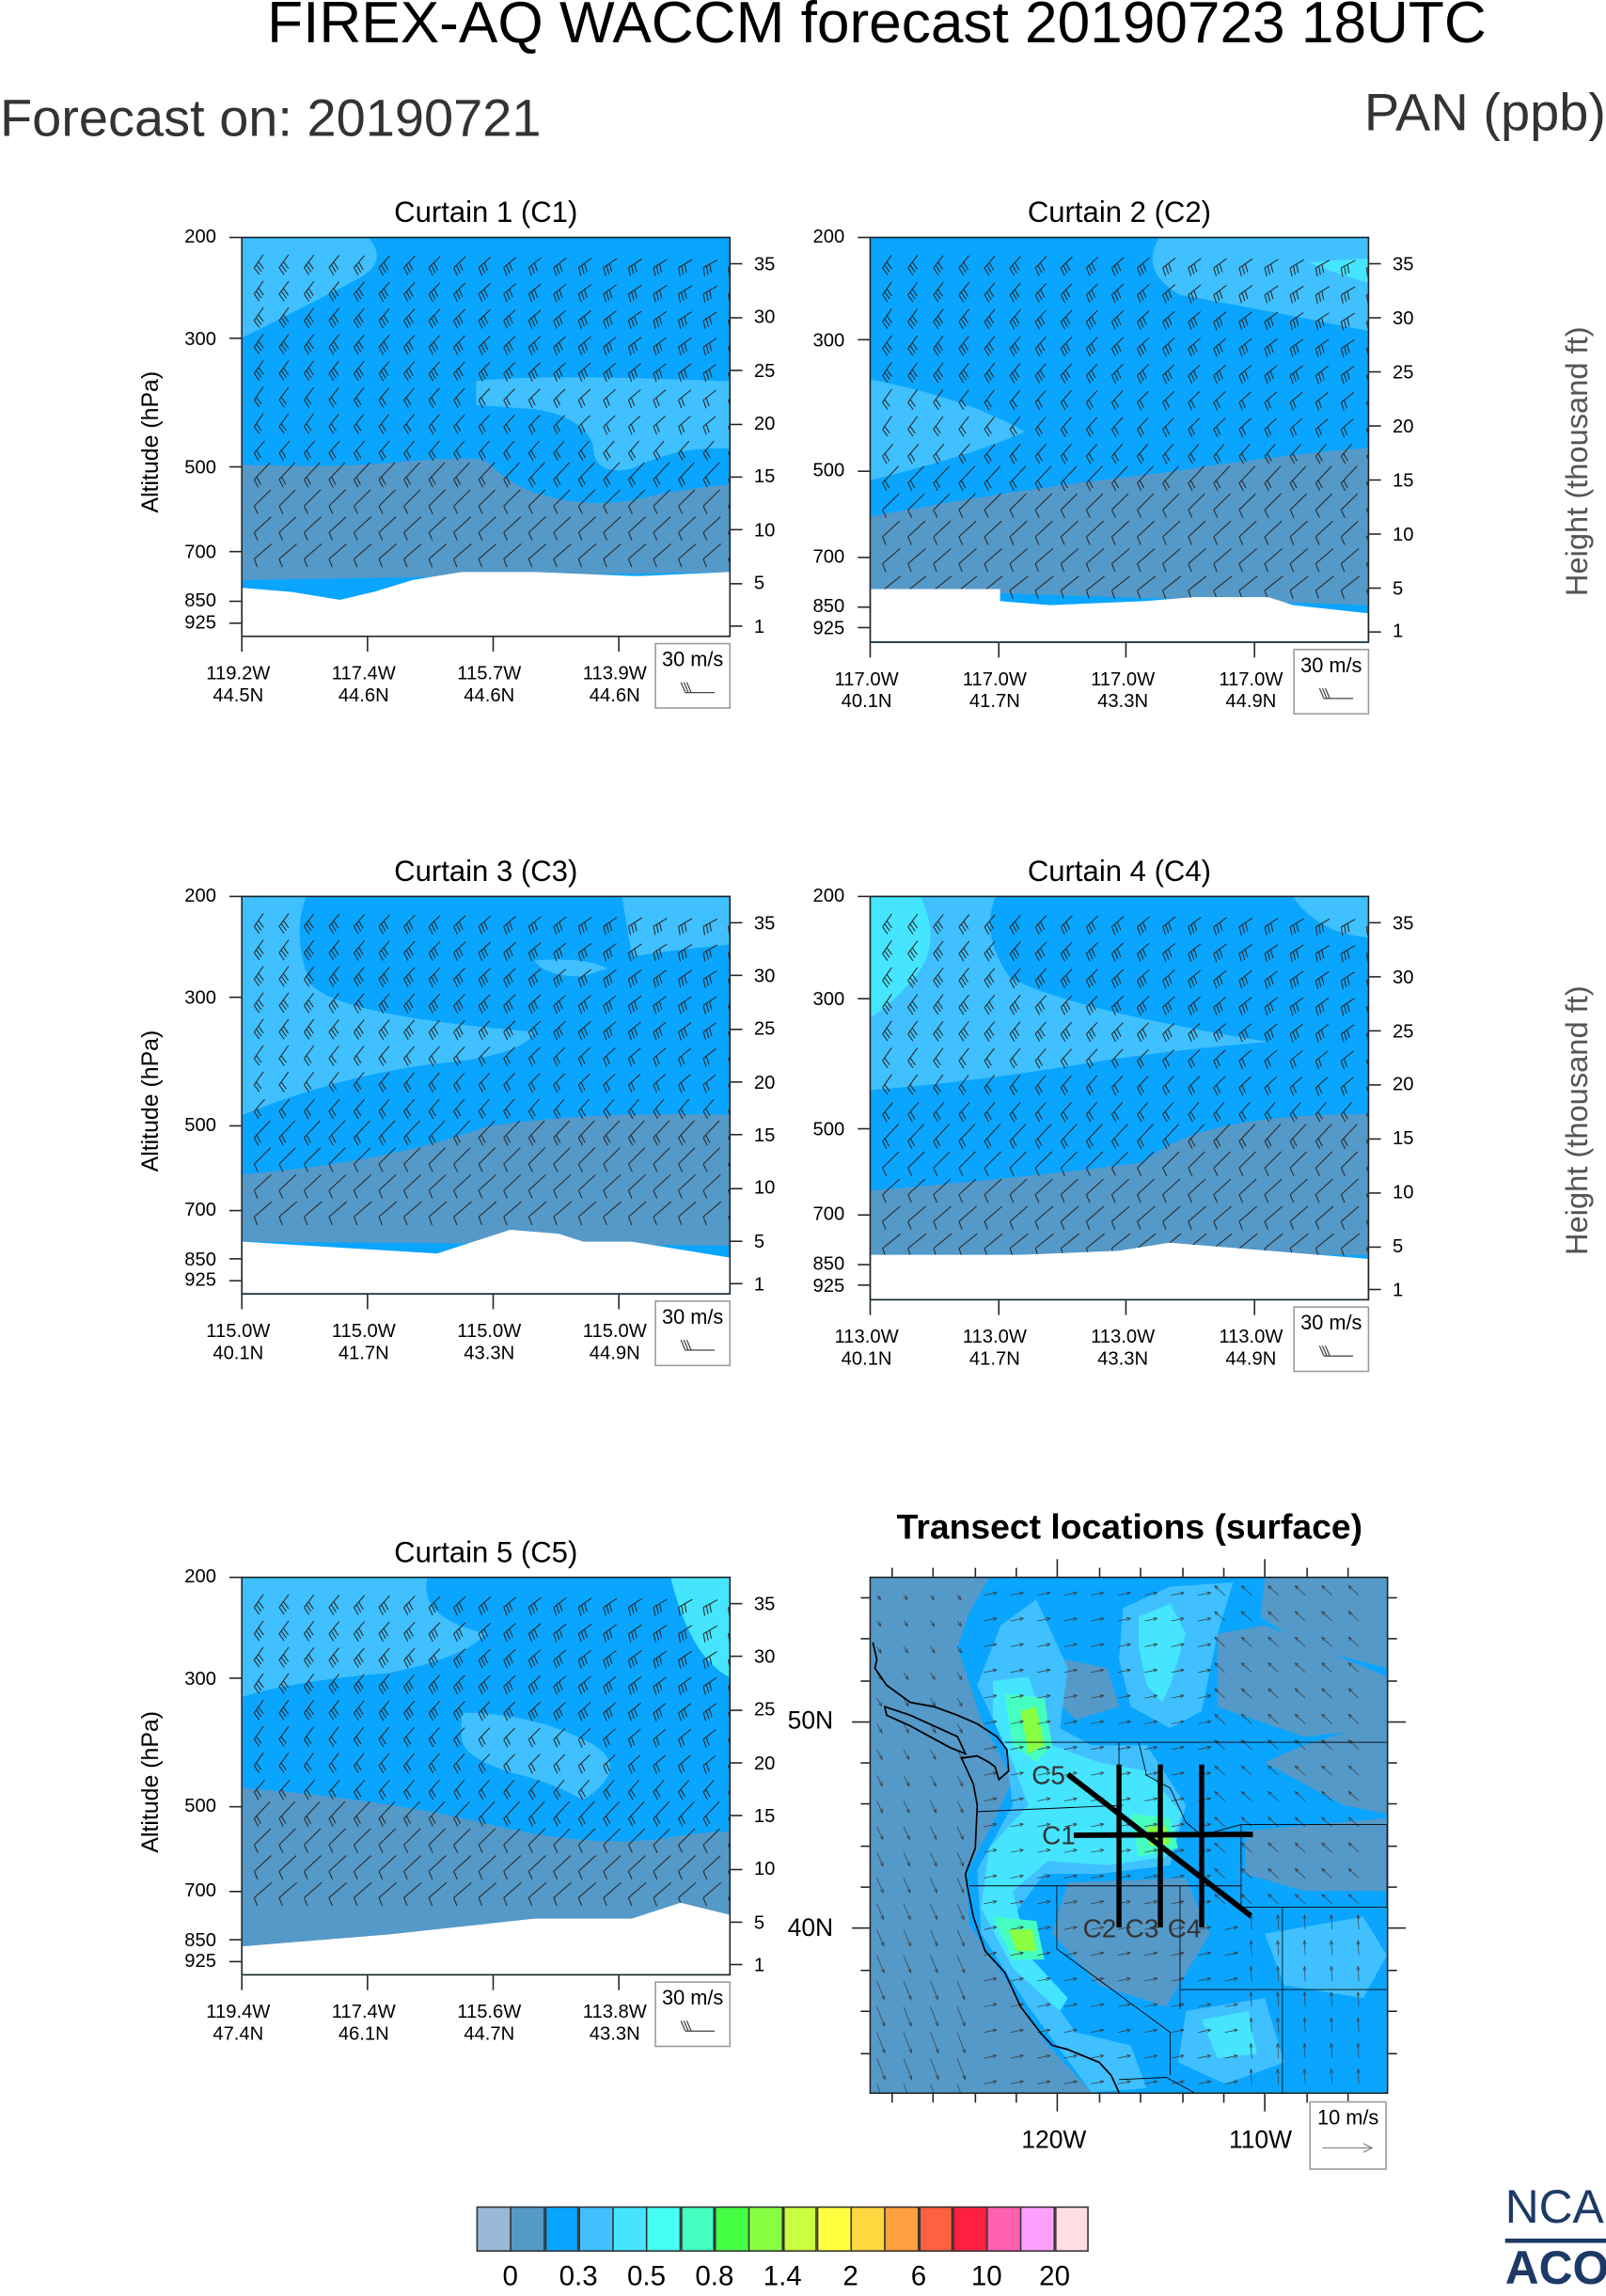 The image size is (1606, 2296). What do you see at coordinates (828, 1263) in the screenshot?
I see `pressure-tick-label: 850` at bounding box center [828, 1263].